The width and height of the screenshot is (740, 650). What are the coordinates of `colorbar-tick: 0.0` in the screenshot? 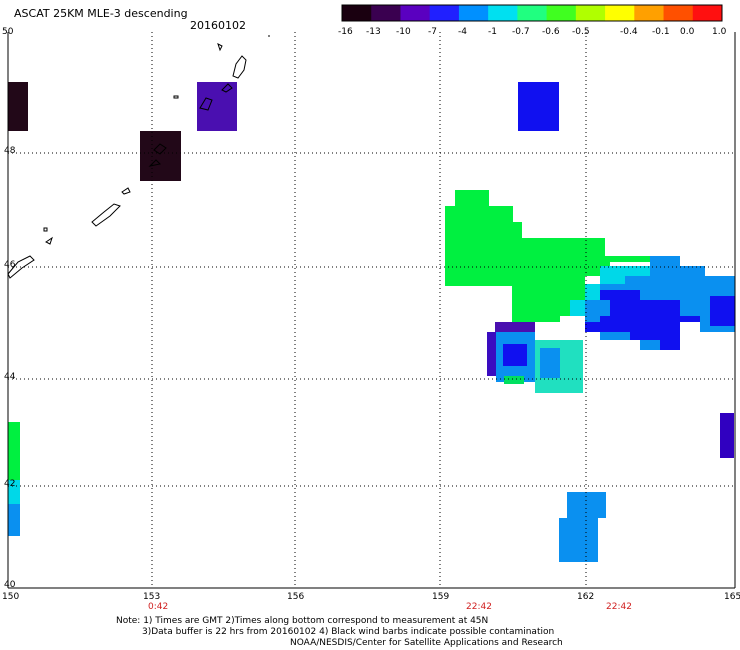 It's located at (687, 32).